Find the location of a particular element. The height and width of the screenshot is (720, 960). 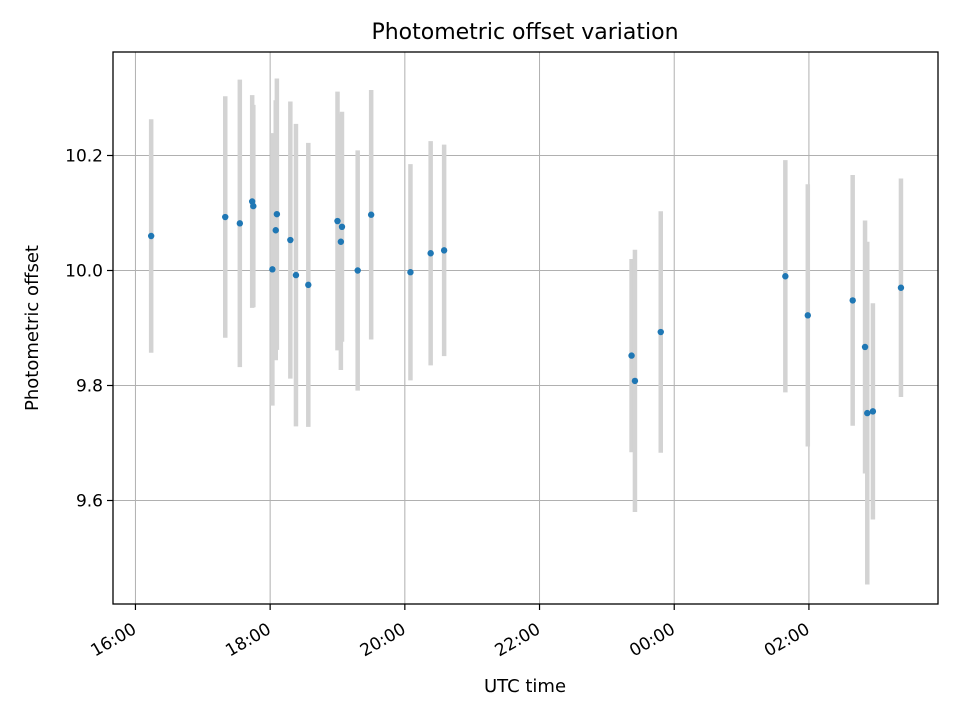

x-tick-label: 18:00 is located at coordinates (248, 640).